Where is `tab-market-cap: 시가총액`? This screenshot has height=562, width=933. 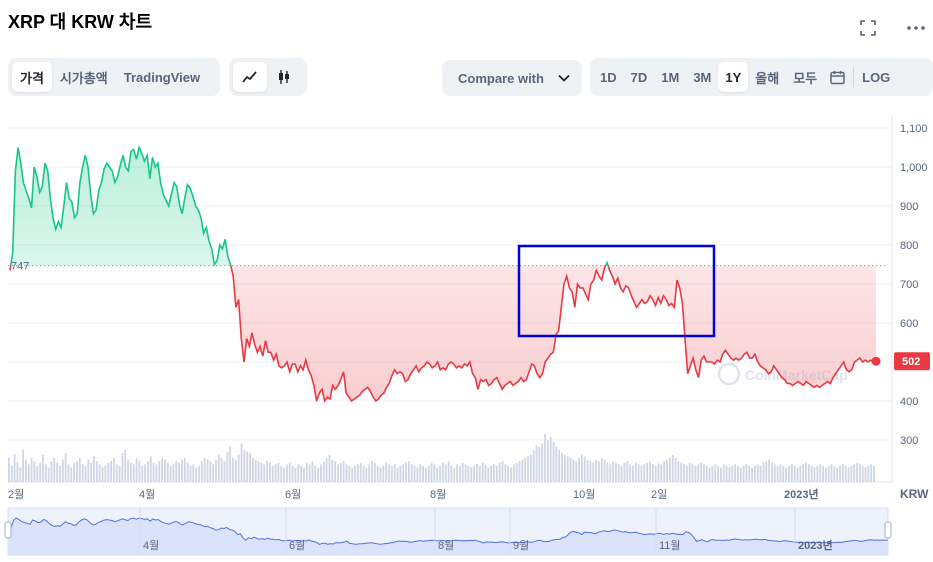
tab-market-cap: 시가총액 is located at coordinates (83, 78).